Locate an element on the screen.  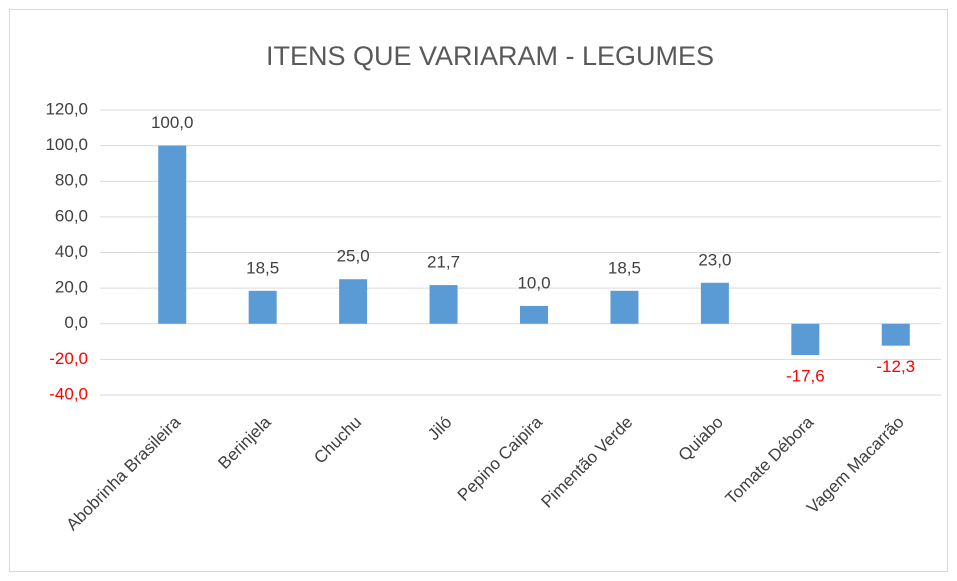
value-label: 25,0 is located at coordinates (353, 256).